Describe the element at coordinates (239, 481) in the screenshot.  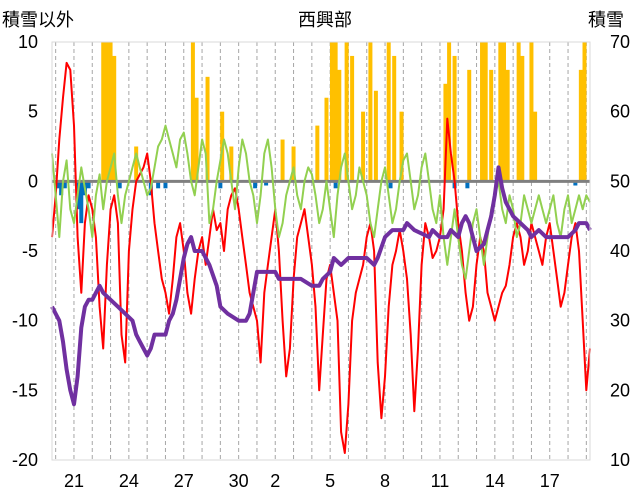
I see `x-tick-label: 30` at that location.